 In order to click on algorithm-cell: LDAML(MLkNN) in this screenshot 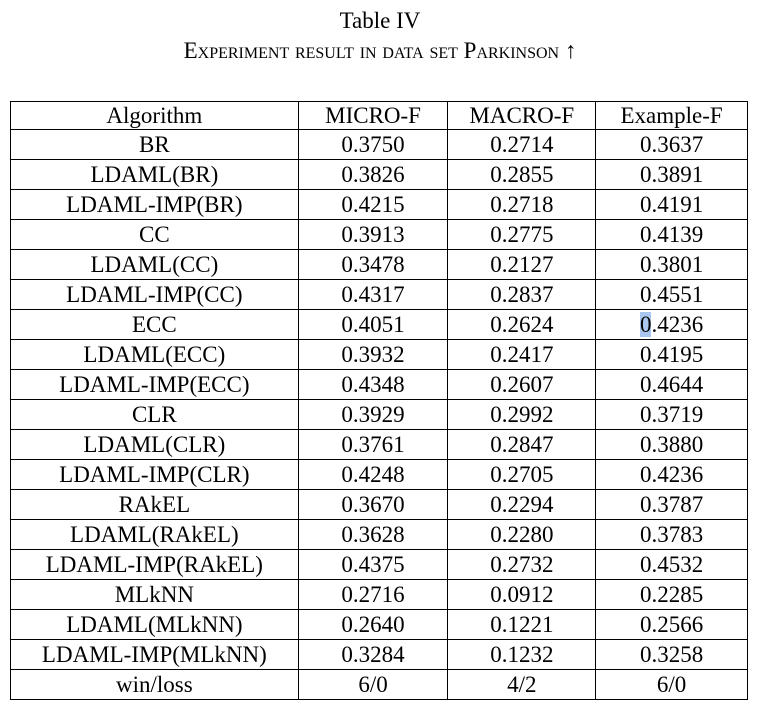, I will do `click(154, 624)`.